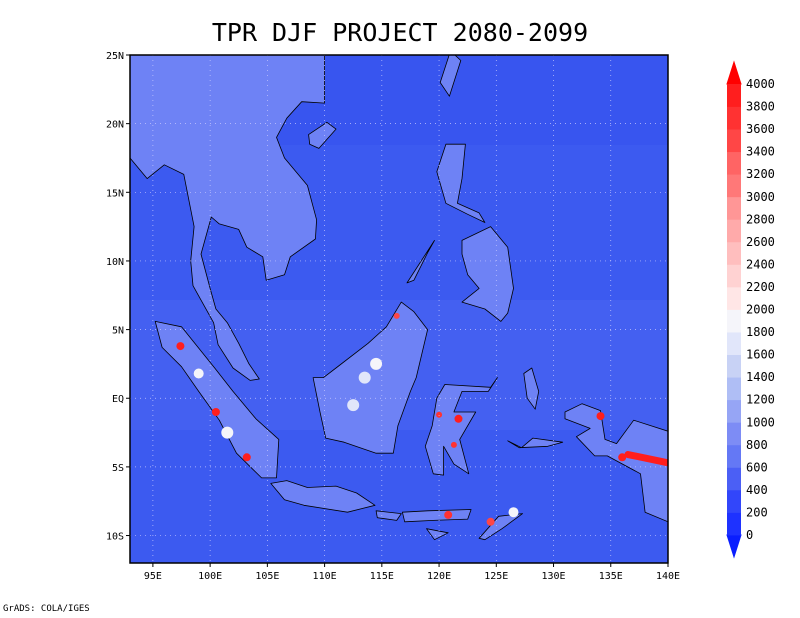 The image size is (800, 618). What do you see at coordinates (760, 174) in the screenshot?
I see `colorbar-label: 3200` at bounding box center [760, 174].